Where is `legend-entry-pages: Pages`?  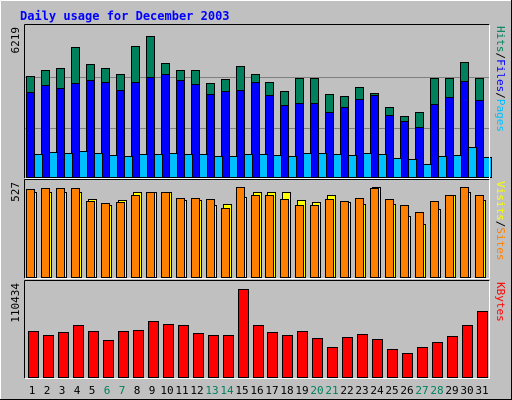 legend-entry-pages: Pages is located at coordinates (500, 115).